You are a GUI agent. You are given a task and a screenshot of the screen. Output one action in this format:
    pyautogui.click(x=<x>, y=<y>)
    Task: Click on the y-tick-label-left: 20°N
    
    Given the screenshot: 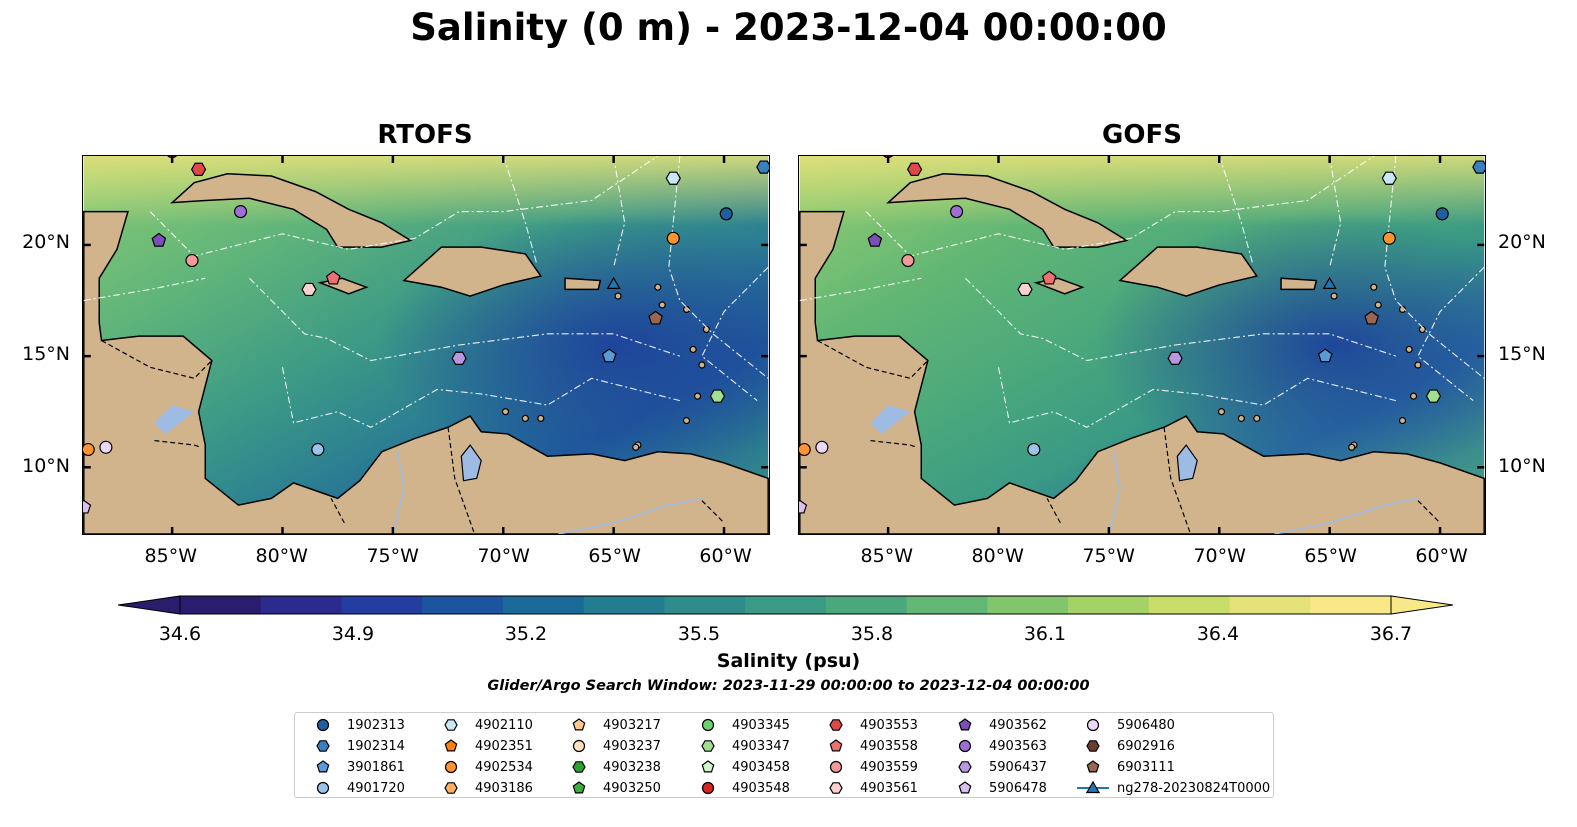 What is the action you would take?
    pyautogui.click(x=46, y=242)
    